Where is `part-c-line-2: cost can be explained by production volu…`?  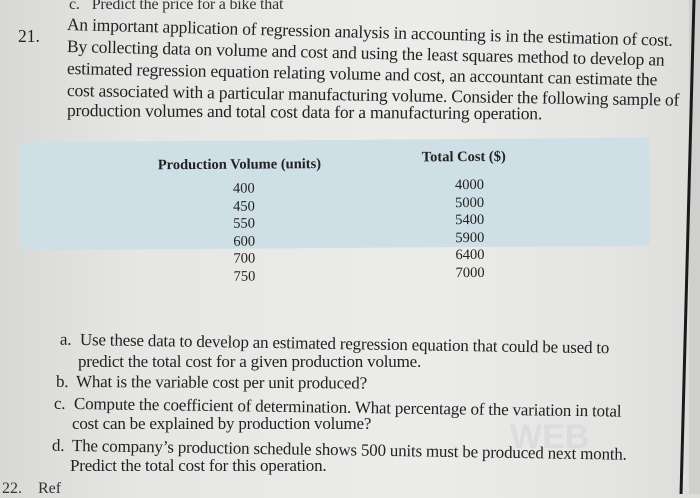
part-c-line-2: cost can be explained by production volu… is located at coordinates (222, 423).